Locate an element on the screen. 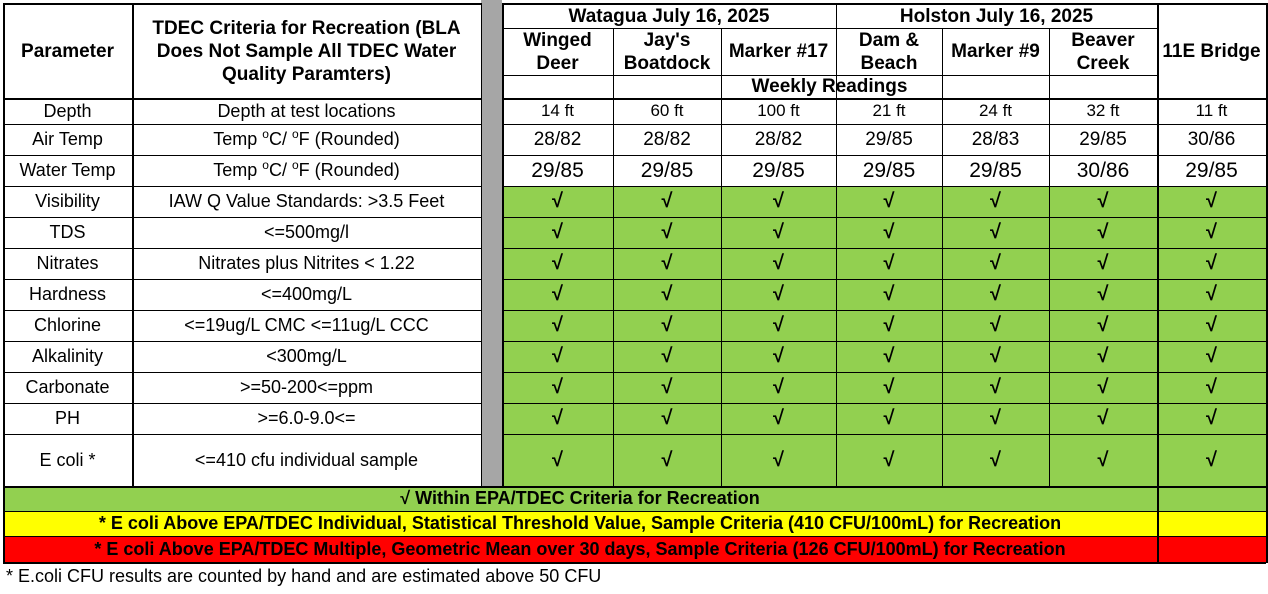  parameter-name: Visibility is located at coordinates (67, 201).